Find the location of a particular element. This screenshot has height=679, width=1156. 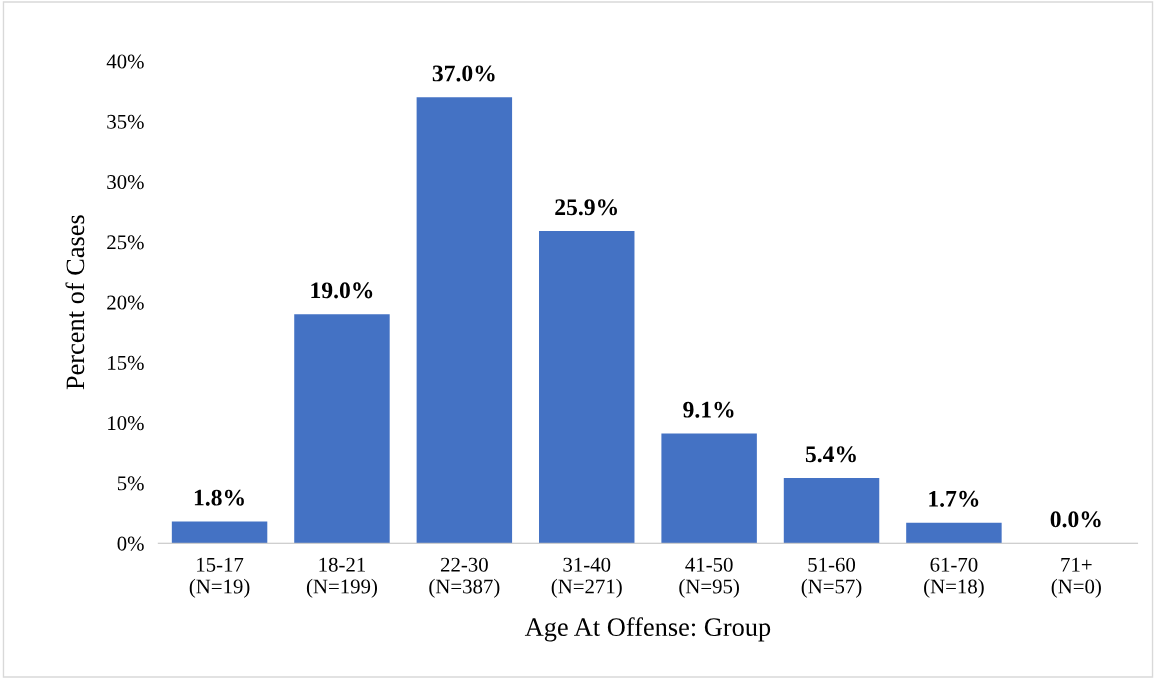

y-tick-label: 35% is located at coordinates (125, 121).